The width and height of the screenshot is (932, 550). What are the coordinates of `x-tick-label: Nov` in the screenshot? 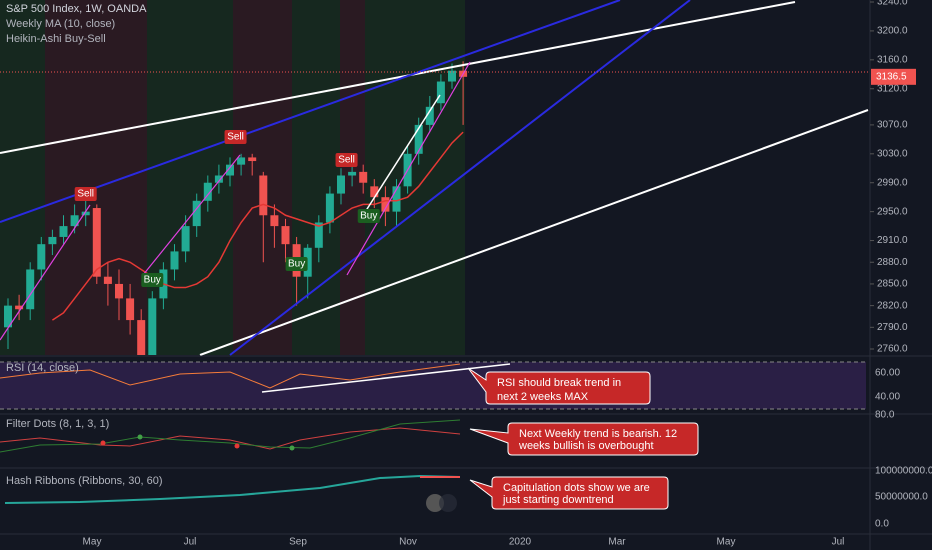 It's located at (408, 542).